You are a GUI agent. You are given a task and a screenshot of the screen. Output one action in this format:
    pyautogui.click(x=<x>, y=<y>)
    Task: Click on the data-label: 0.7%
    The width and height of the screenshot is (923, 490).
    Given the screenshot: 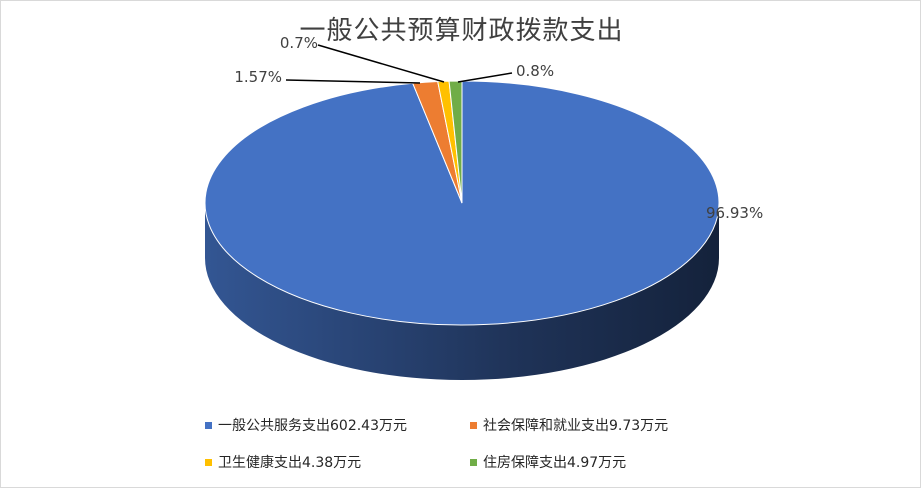 What is the action you would take?
    pyautogui.click(x=299, y=43)
    